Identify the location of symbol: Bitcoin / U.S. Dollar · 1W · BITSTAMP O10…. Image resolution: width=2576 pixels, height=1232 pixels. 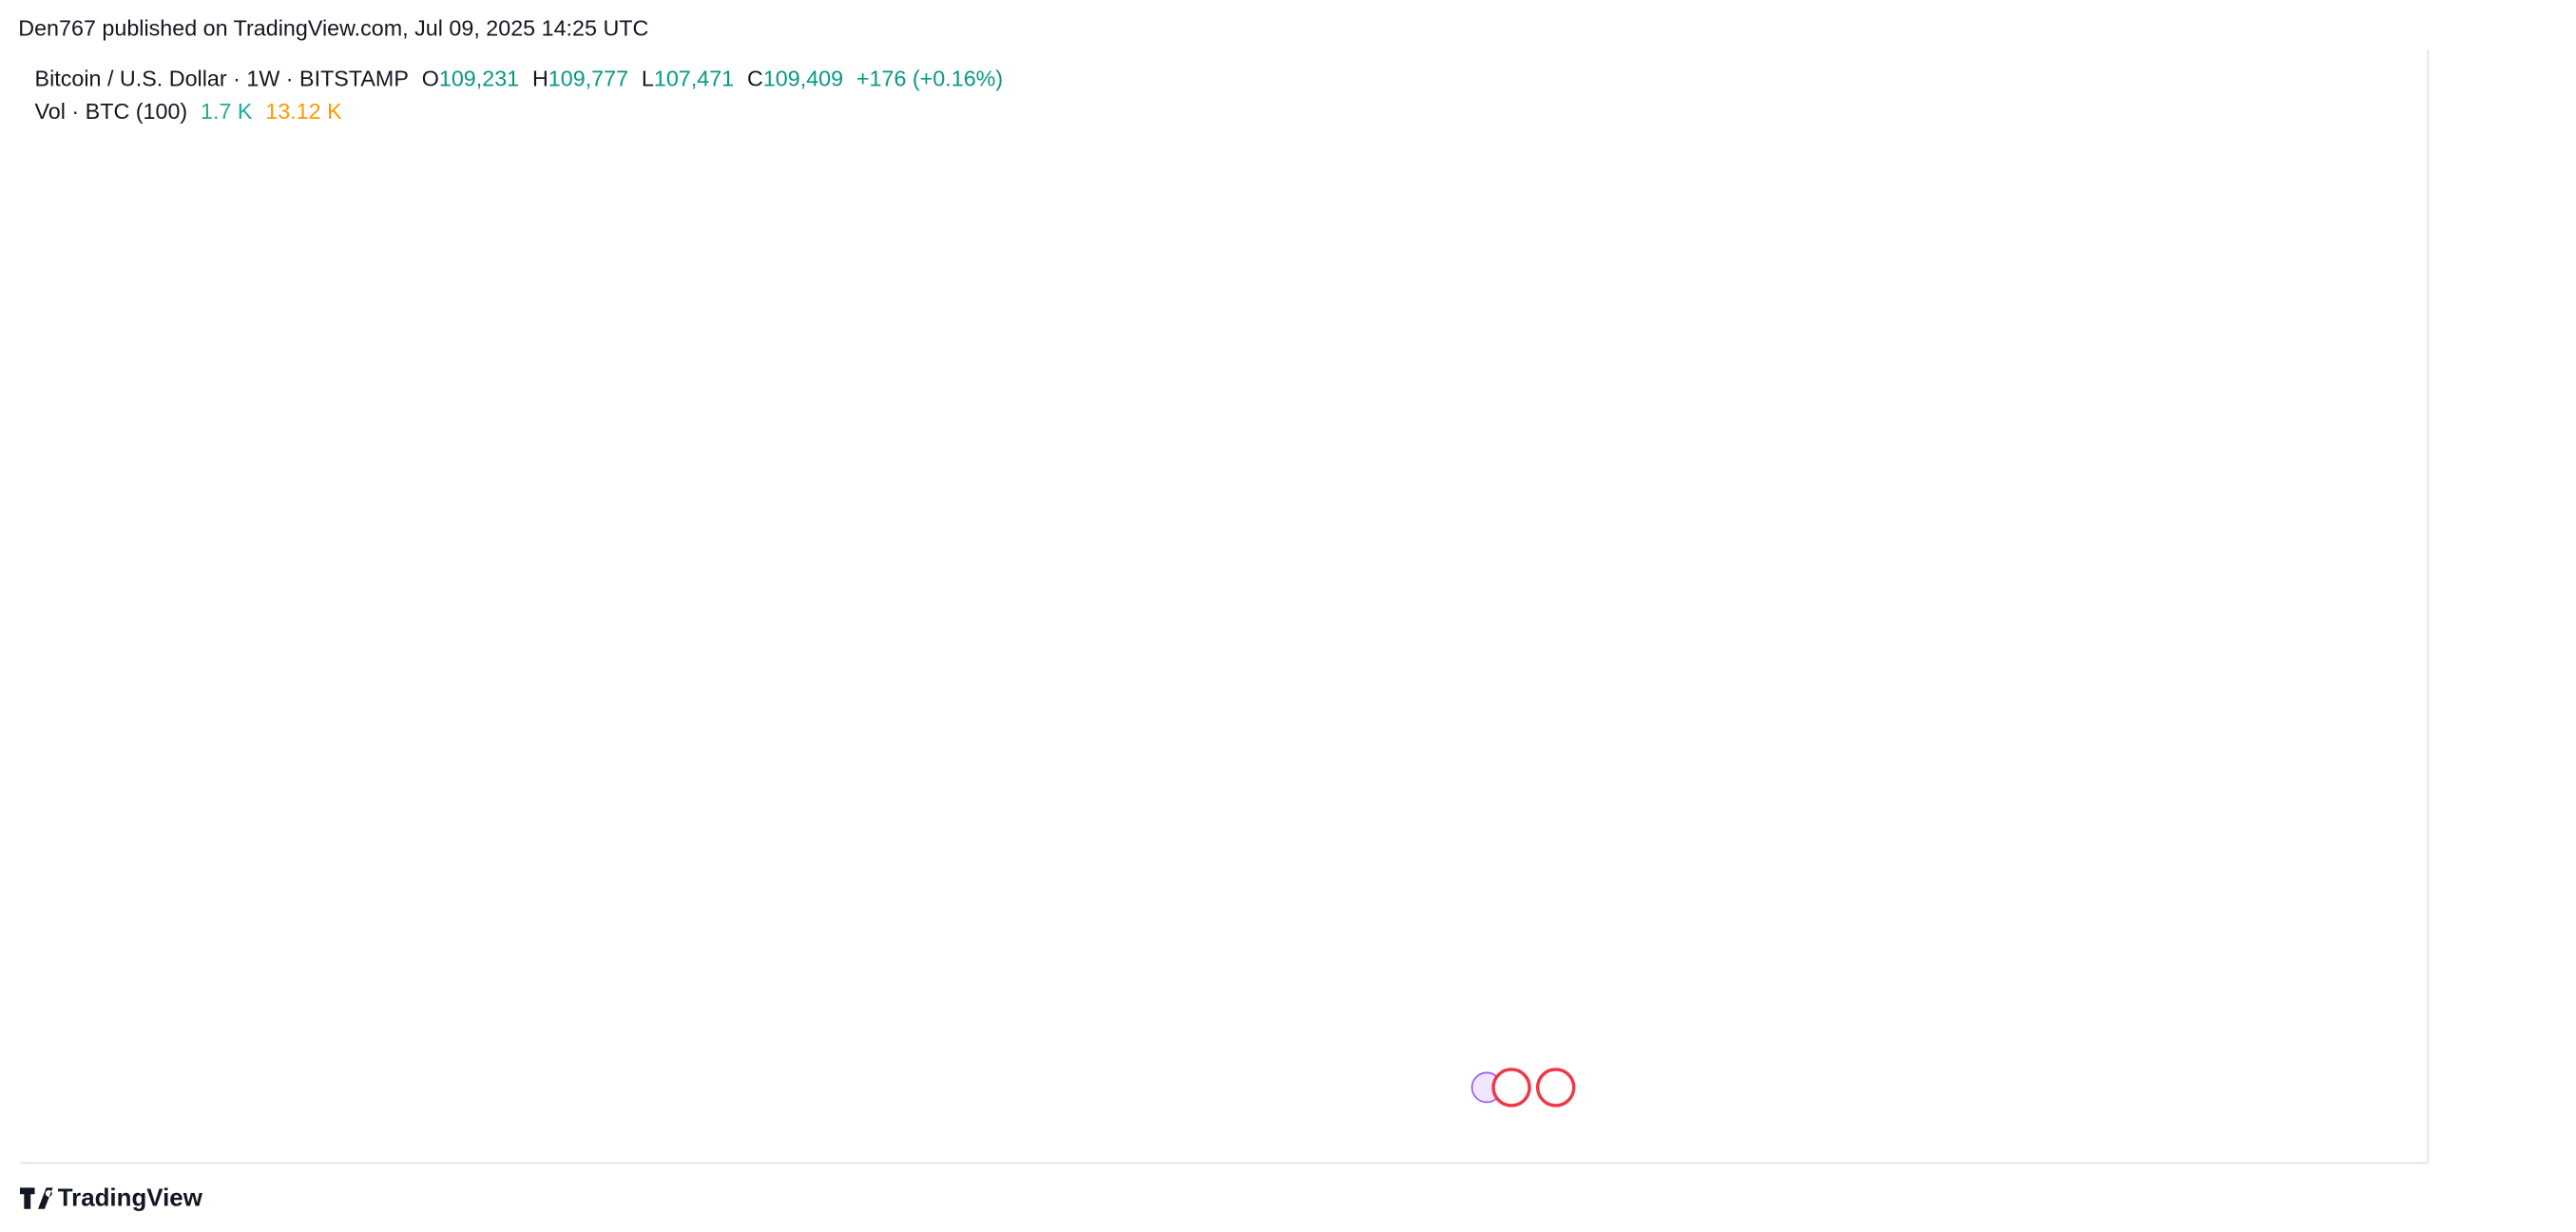
(520, 79).